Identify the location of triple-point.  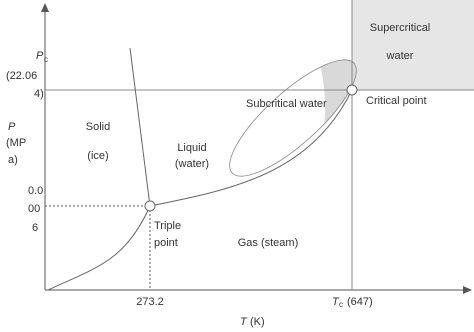
(150, 206).